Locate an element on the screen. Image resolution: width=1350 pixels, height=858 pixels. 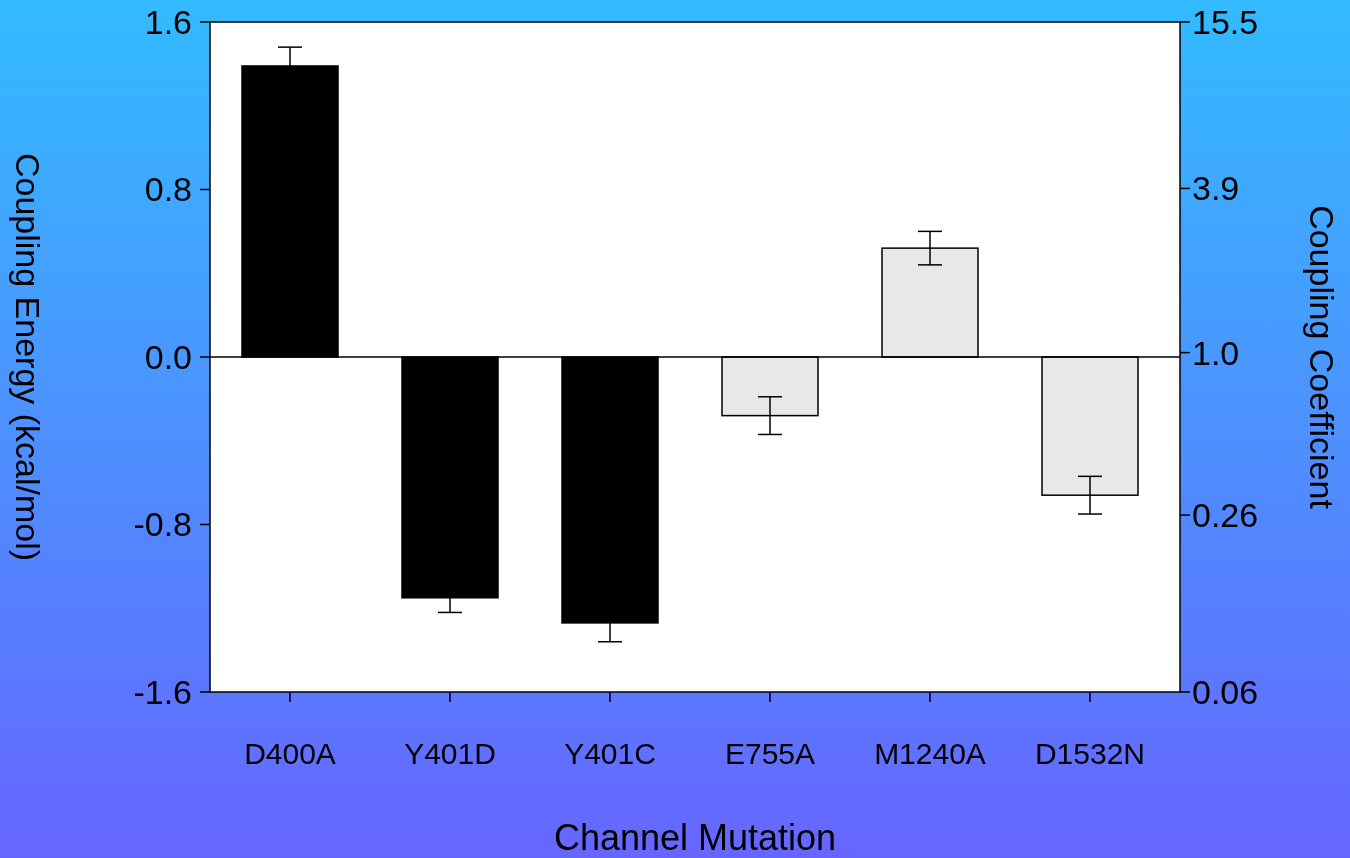
x-tick-label: Y401C is located at coordinates (610, 753).